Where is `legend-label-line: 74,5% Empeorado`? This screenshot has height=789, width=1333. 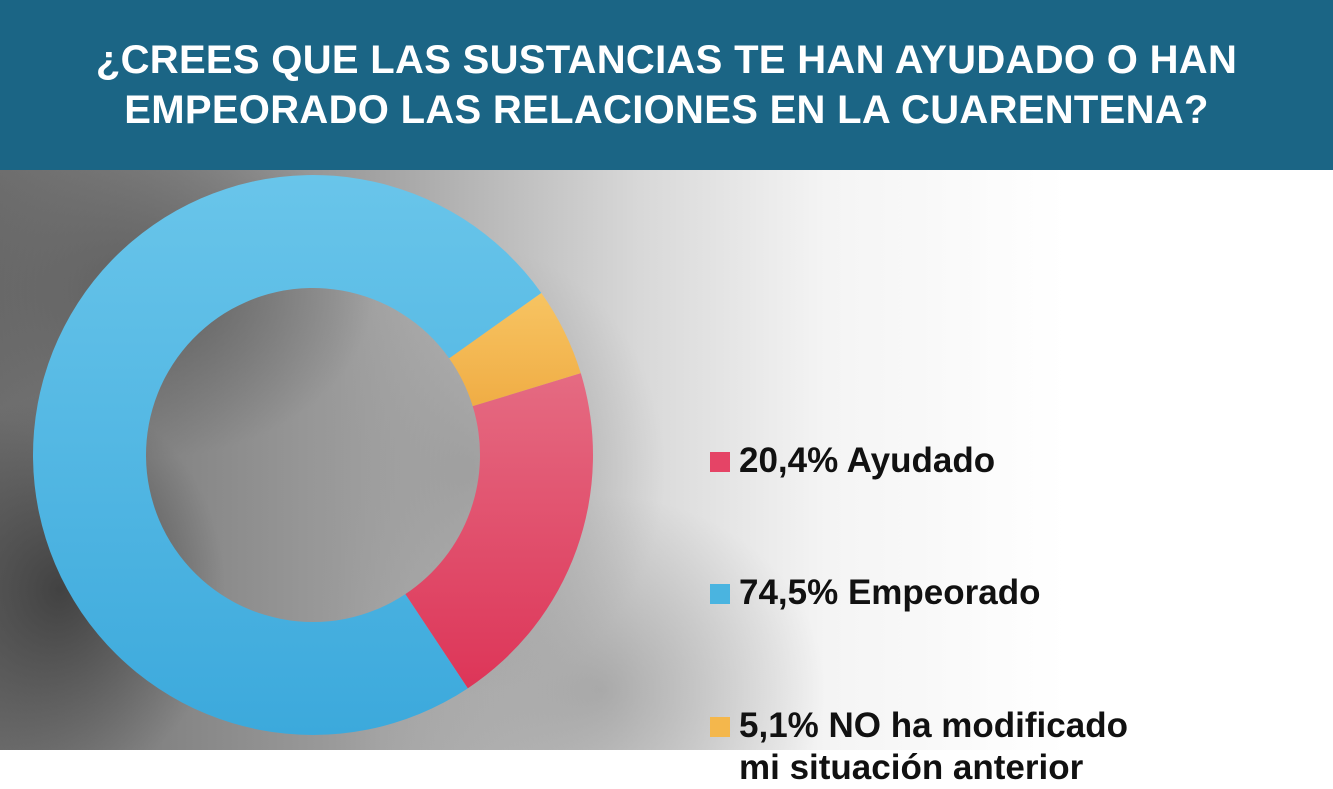 legend-label-line: 74,5% Empeorado is located at coordinates (890, 592).